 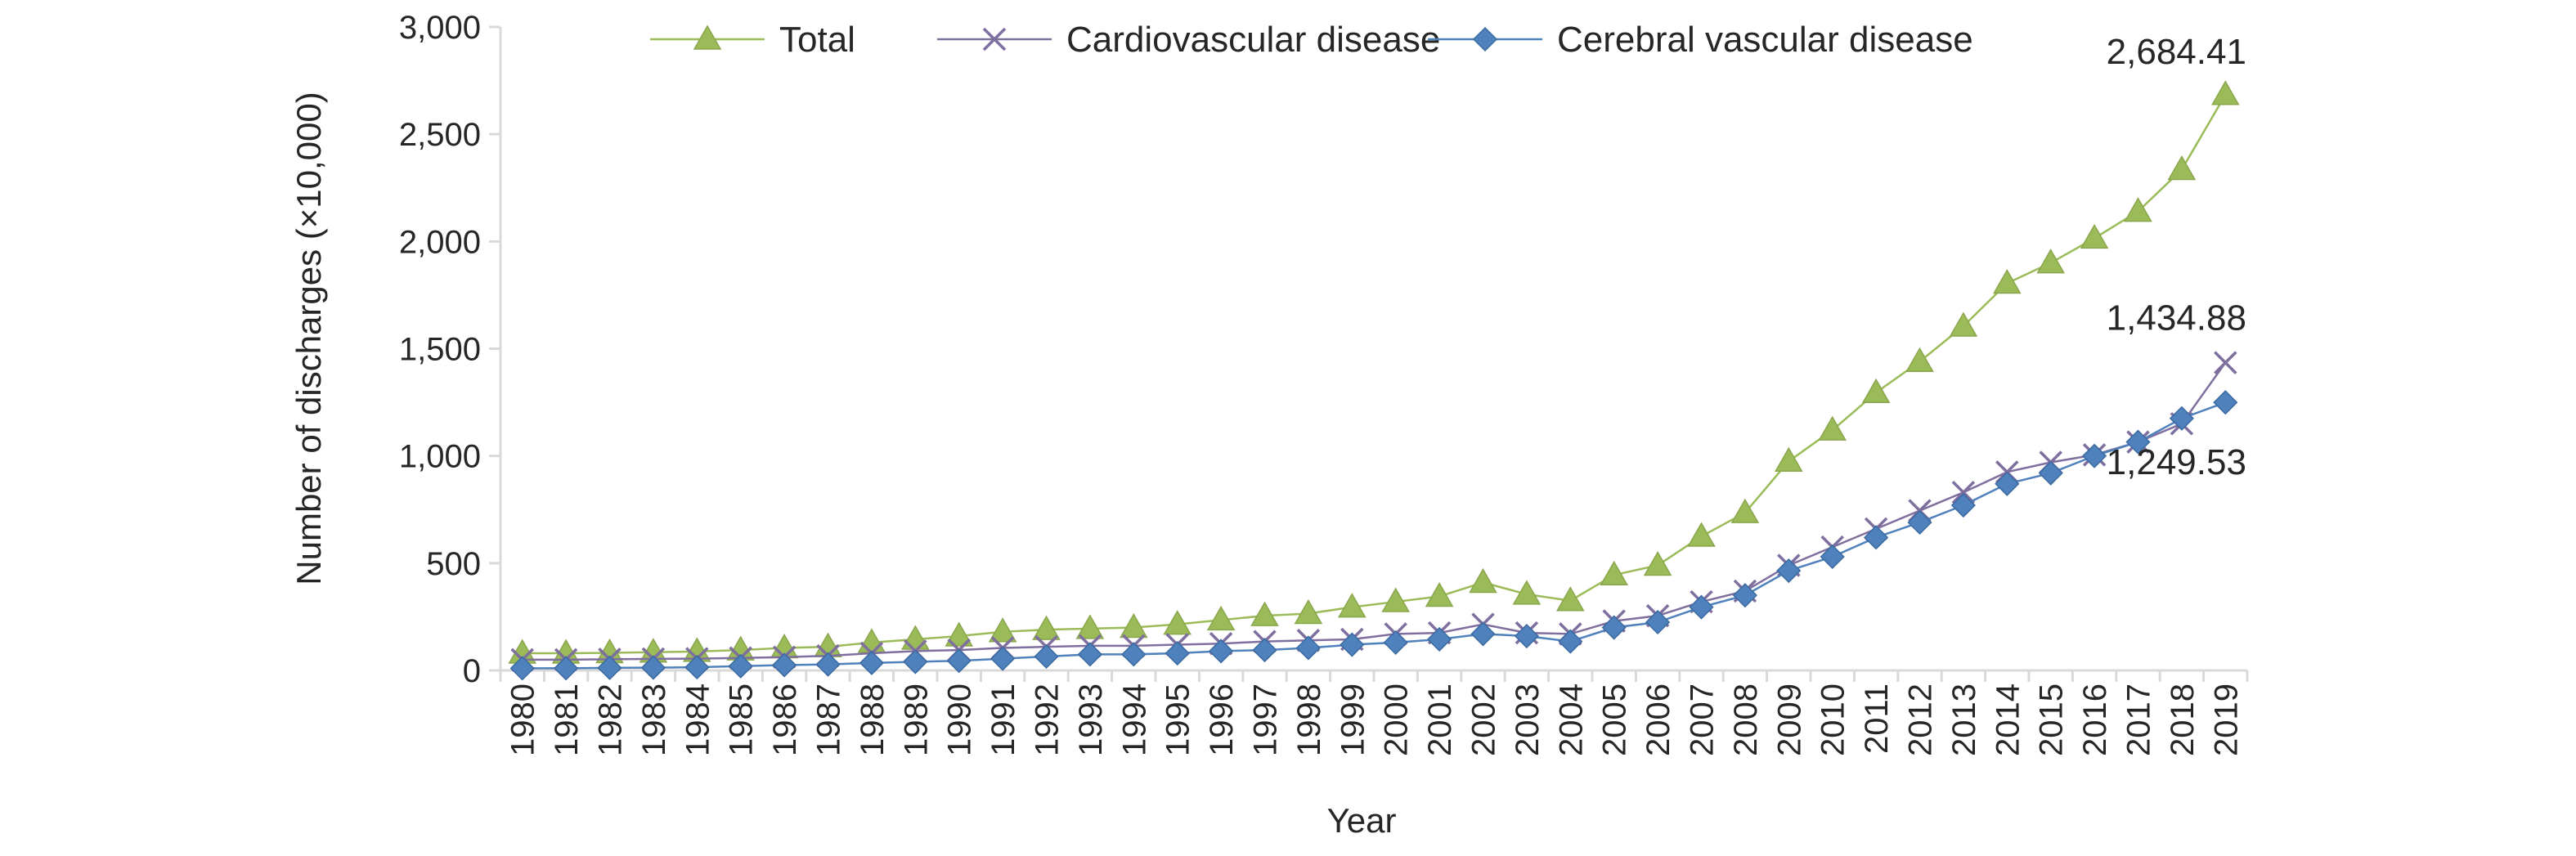 What do you see at coordinates (1003, 719) in the screenshot?
I see `x-tick-label: 1991` at bounding box center [1003, 719].